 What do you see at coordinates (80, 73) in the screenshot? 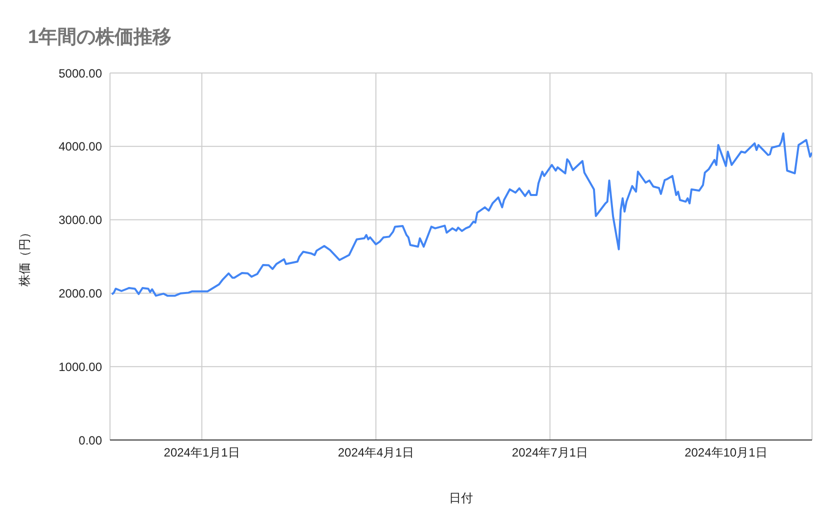
I see `y-tick-label: 5000.00` at bounding box center [80, 73].